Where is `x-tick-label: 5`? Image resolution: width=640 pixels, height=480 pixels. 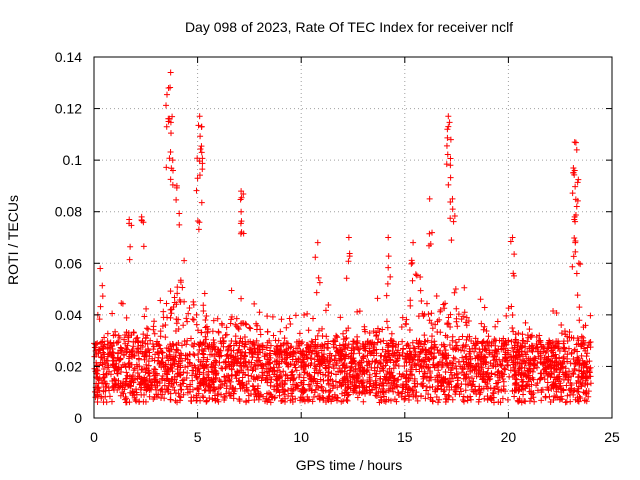
x-tick-label: 5 is located at coordinates (198, 437).